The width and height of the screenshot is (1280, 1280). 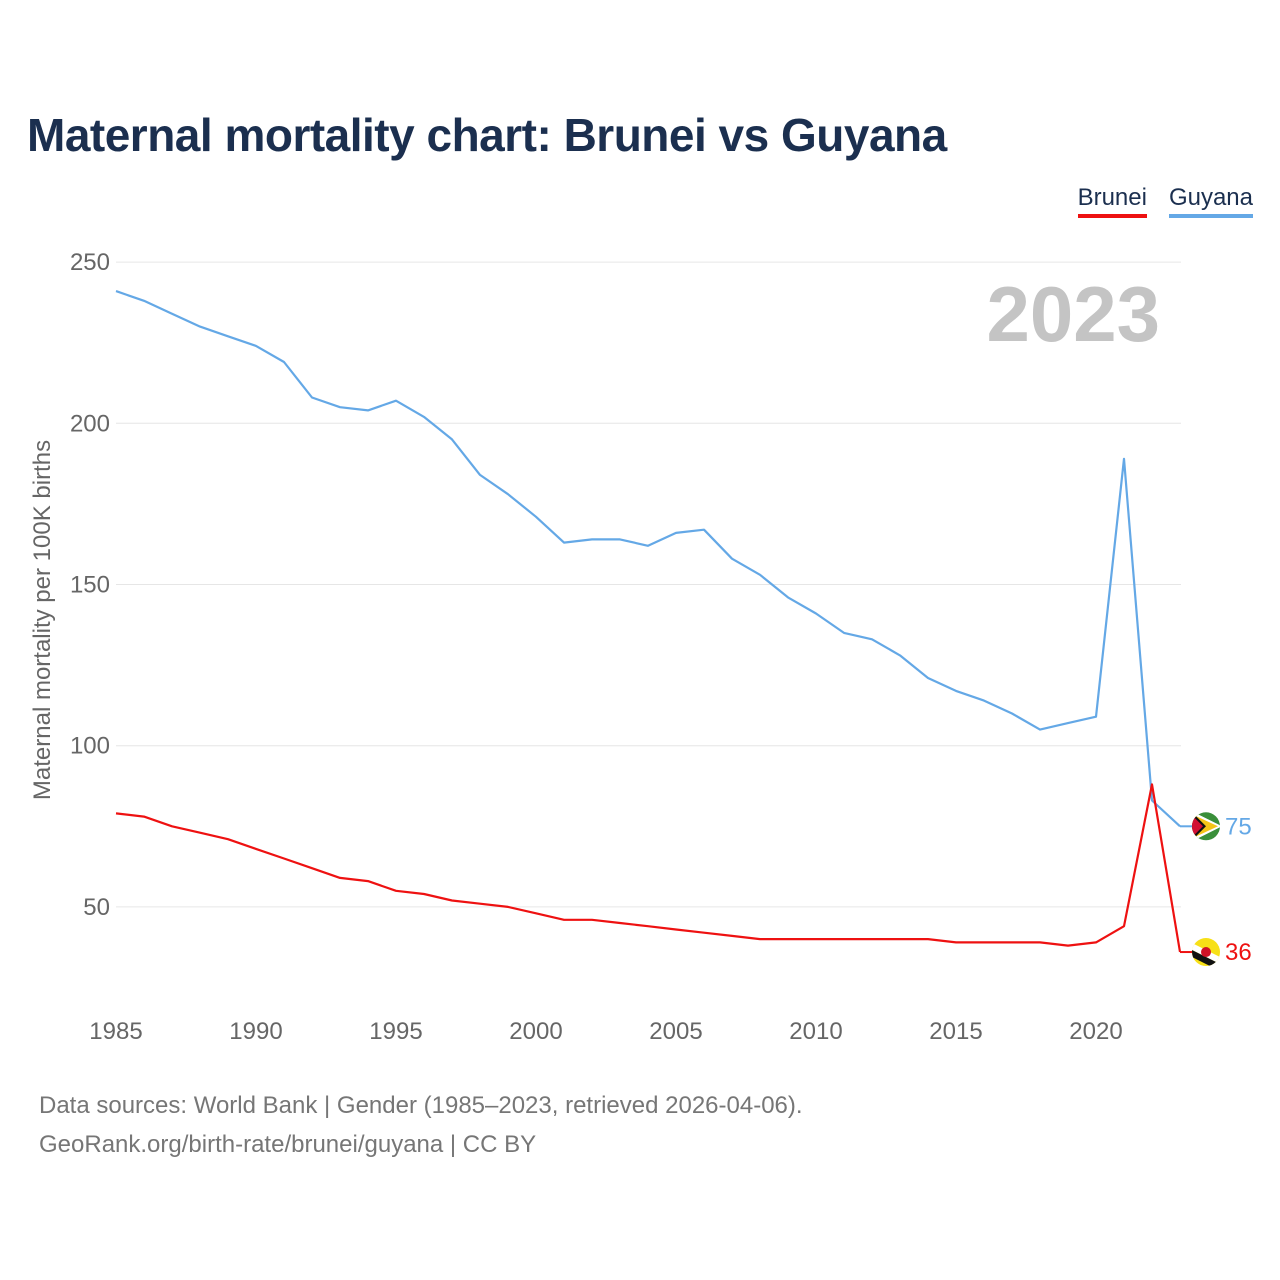 I want to click on brunei-flag-icon, so click(x=1206, y=952).